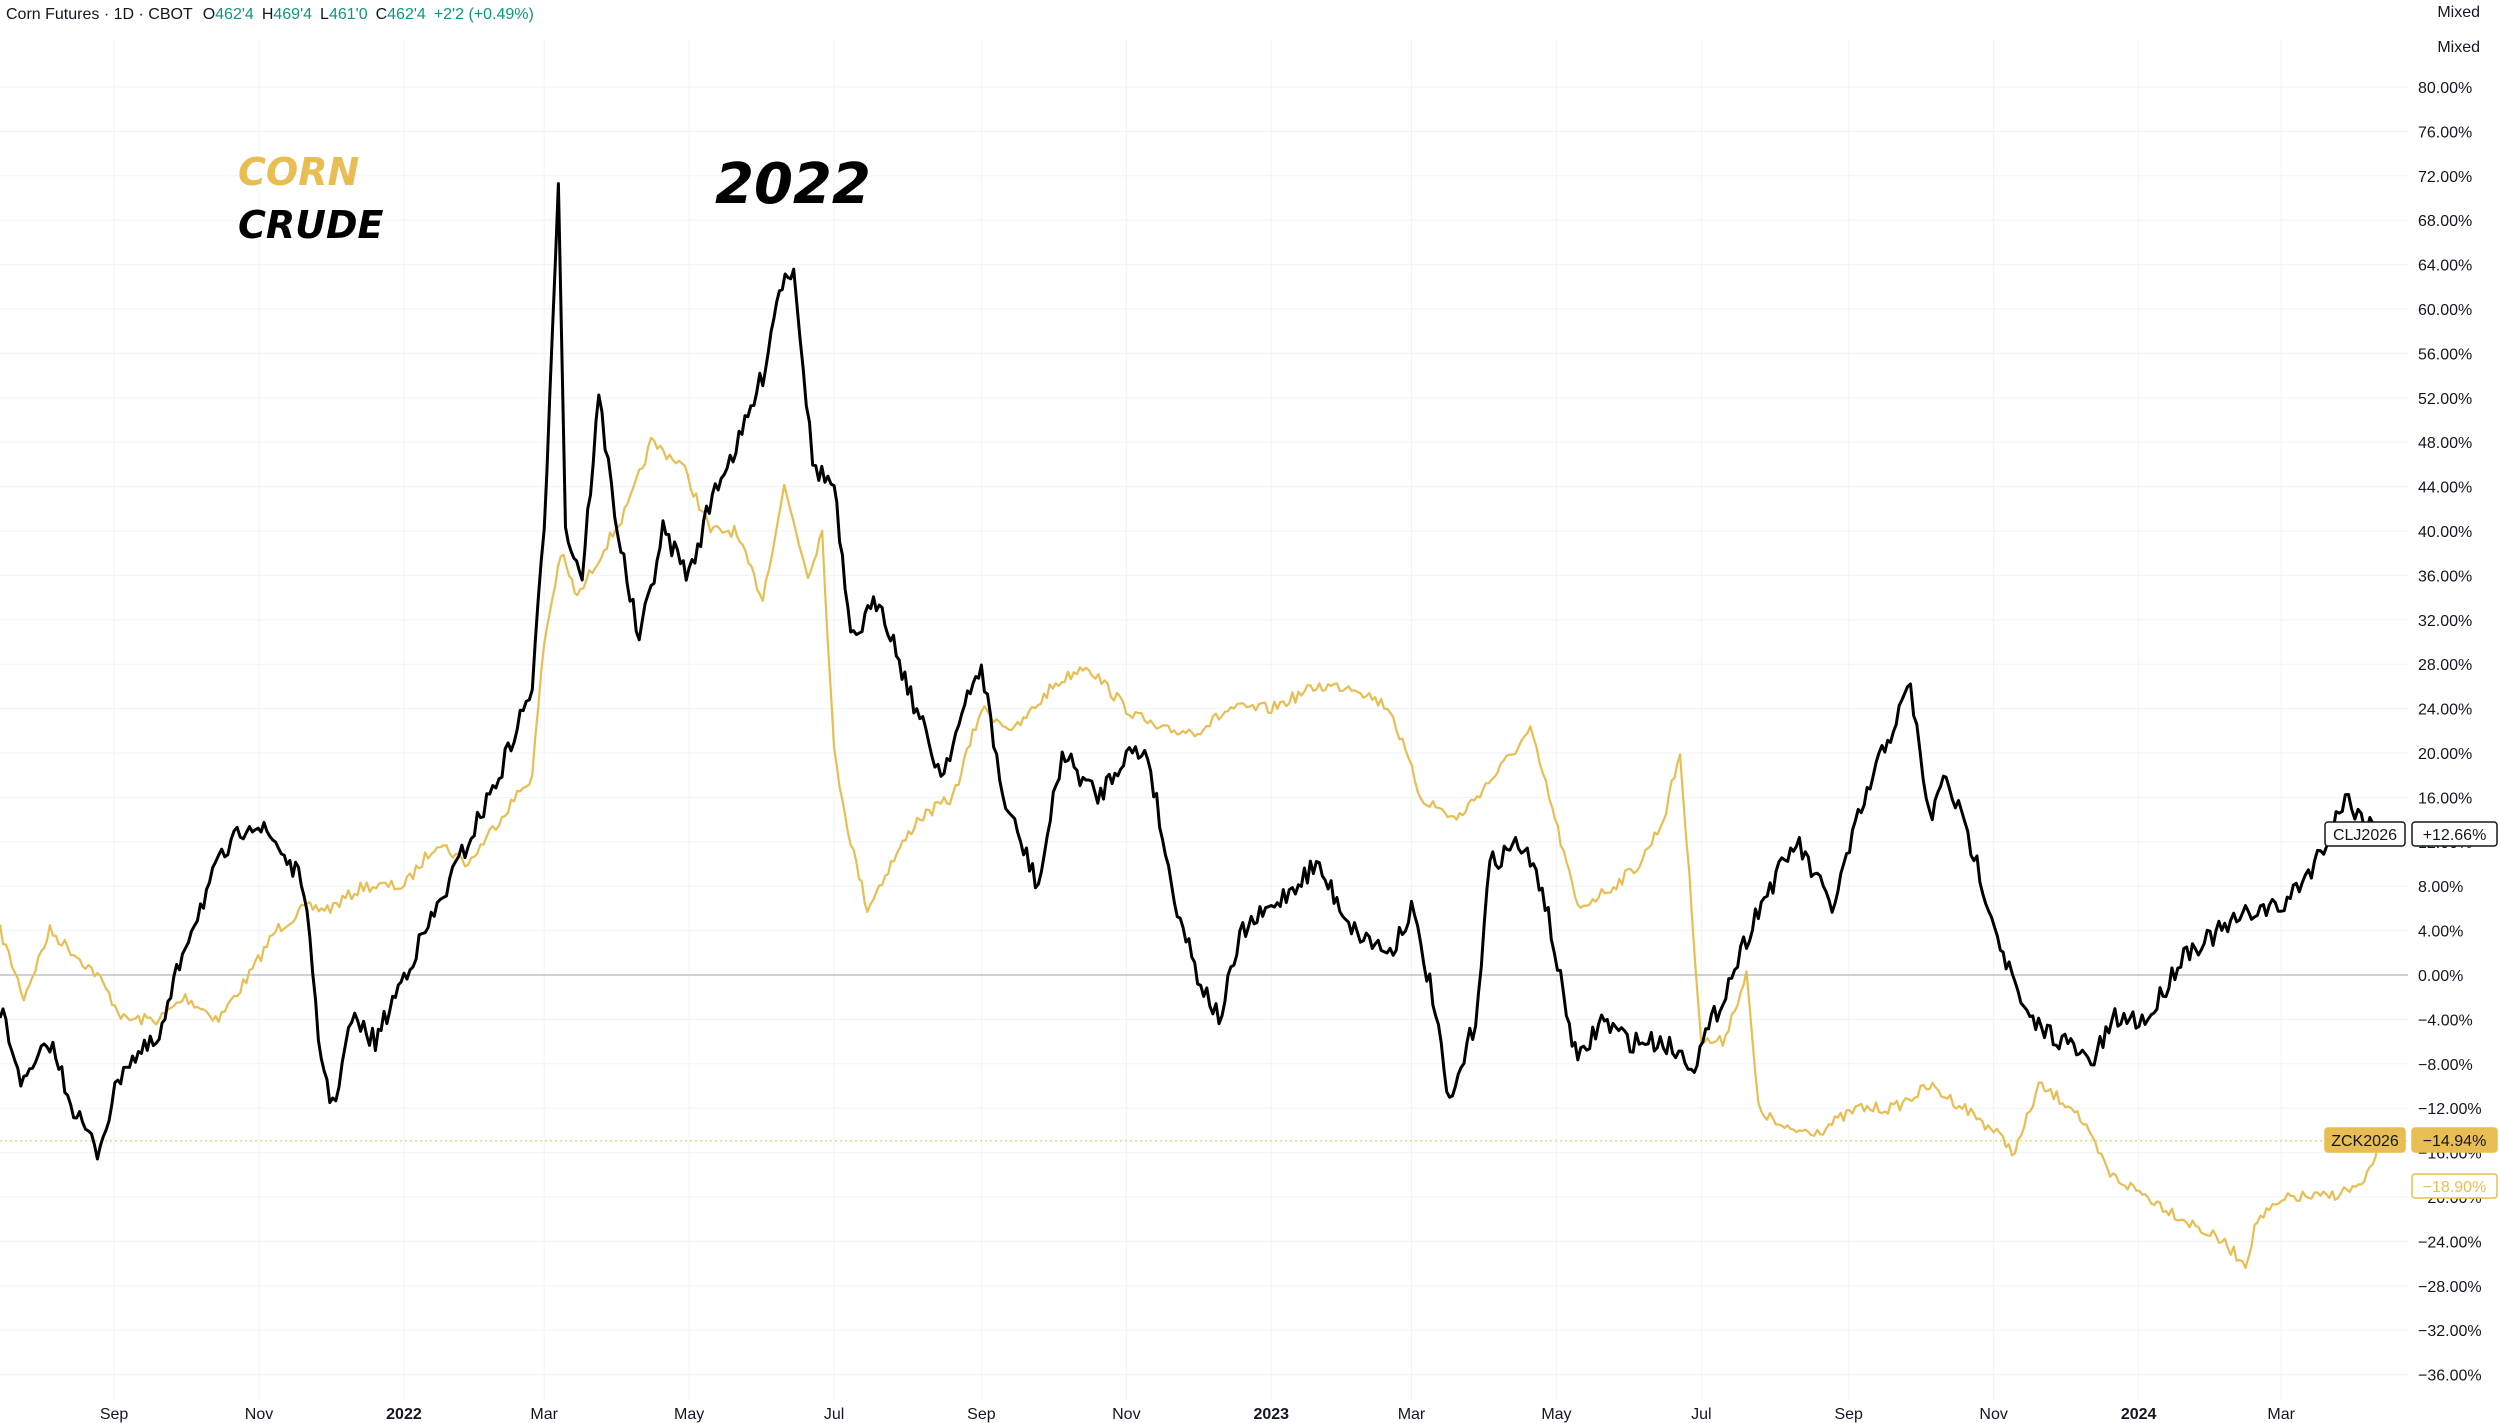 This screenshot has width=2500, height=1423. Describe the element at coordinates (2139, 1414) in the screenshot. I see `x-tick-label: 2024` at that location.